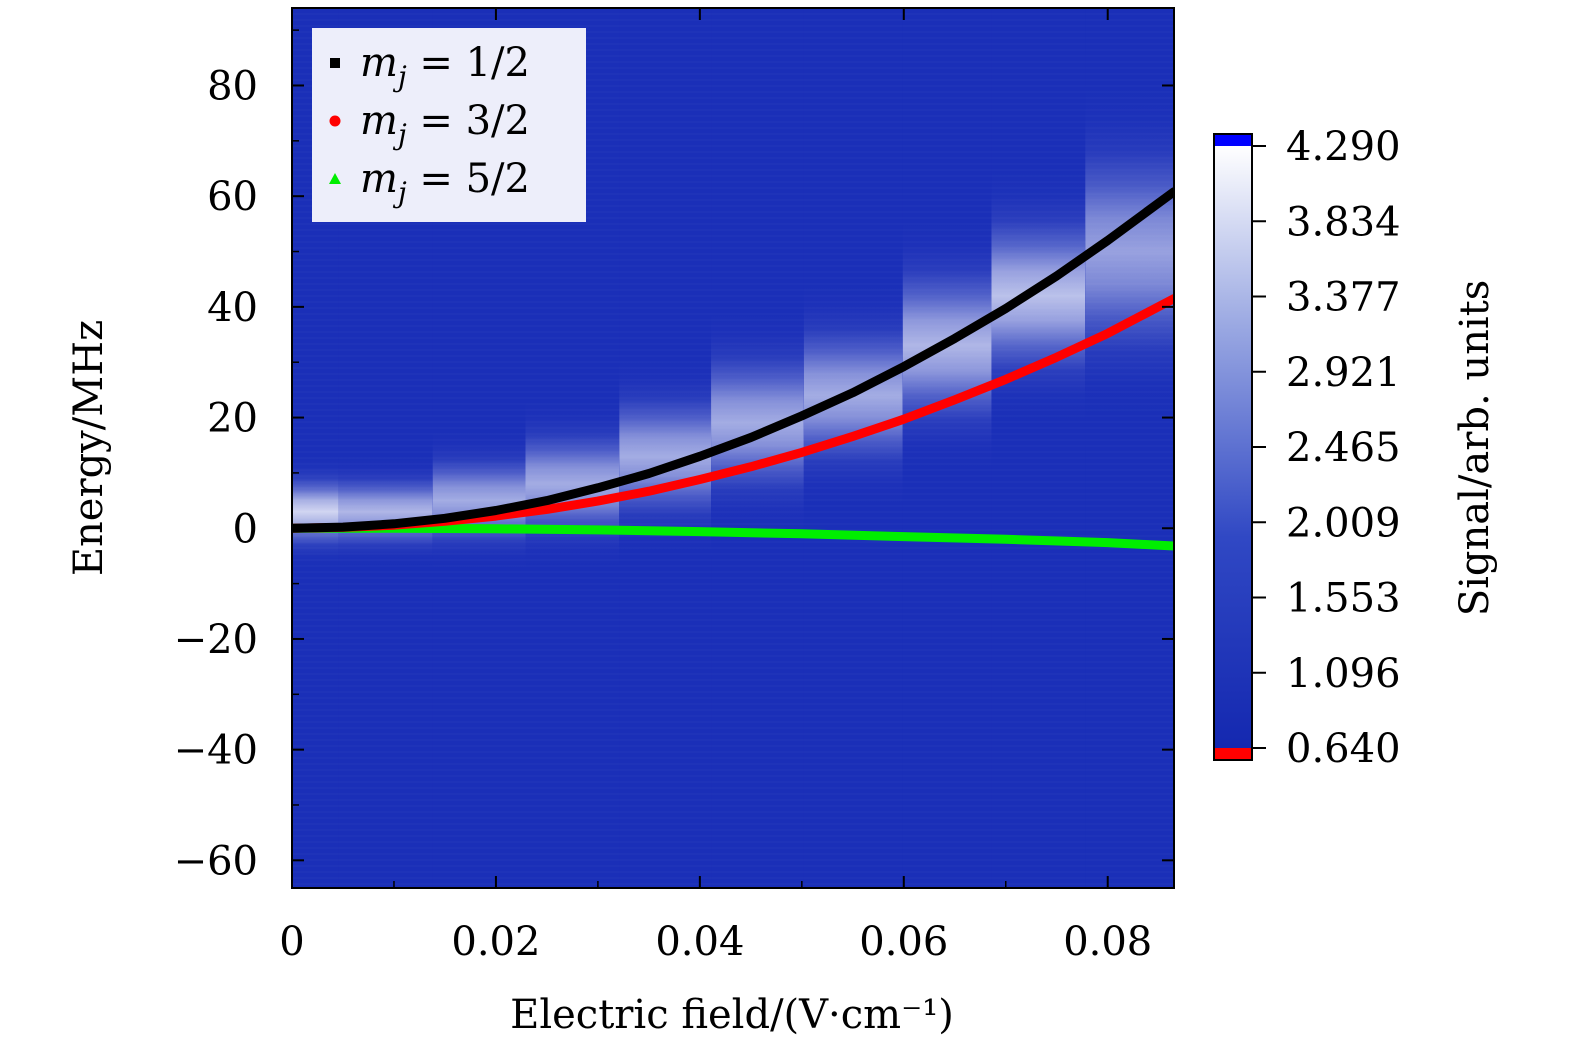  Describe the element at coordinates (216, 861) in the screenshot. I see `y-tick-label: −60` at that location.